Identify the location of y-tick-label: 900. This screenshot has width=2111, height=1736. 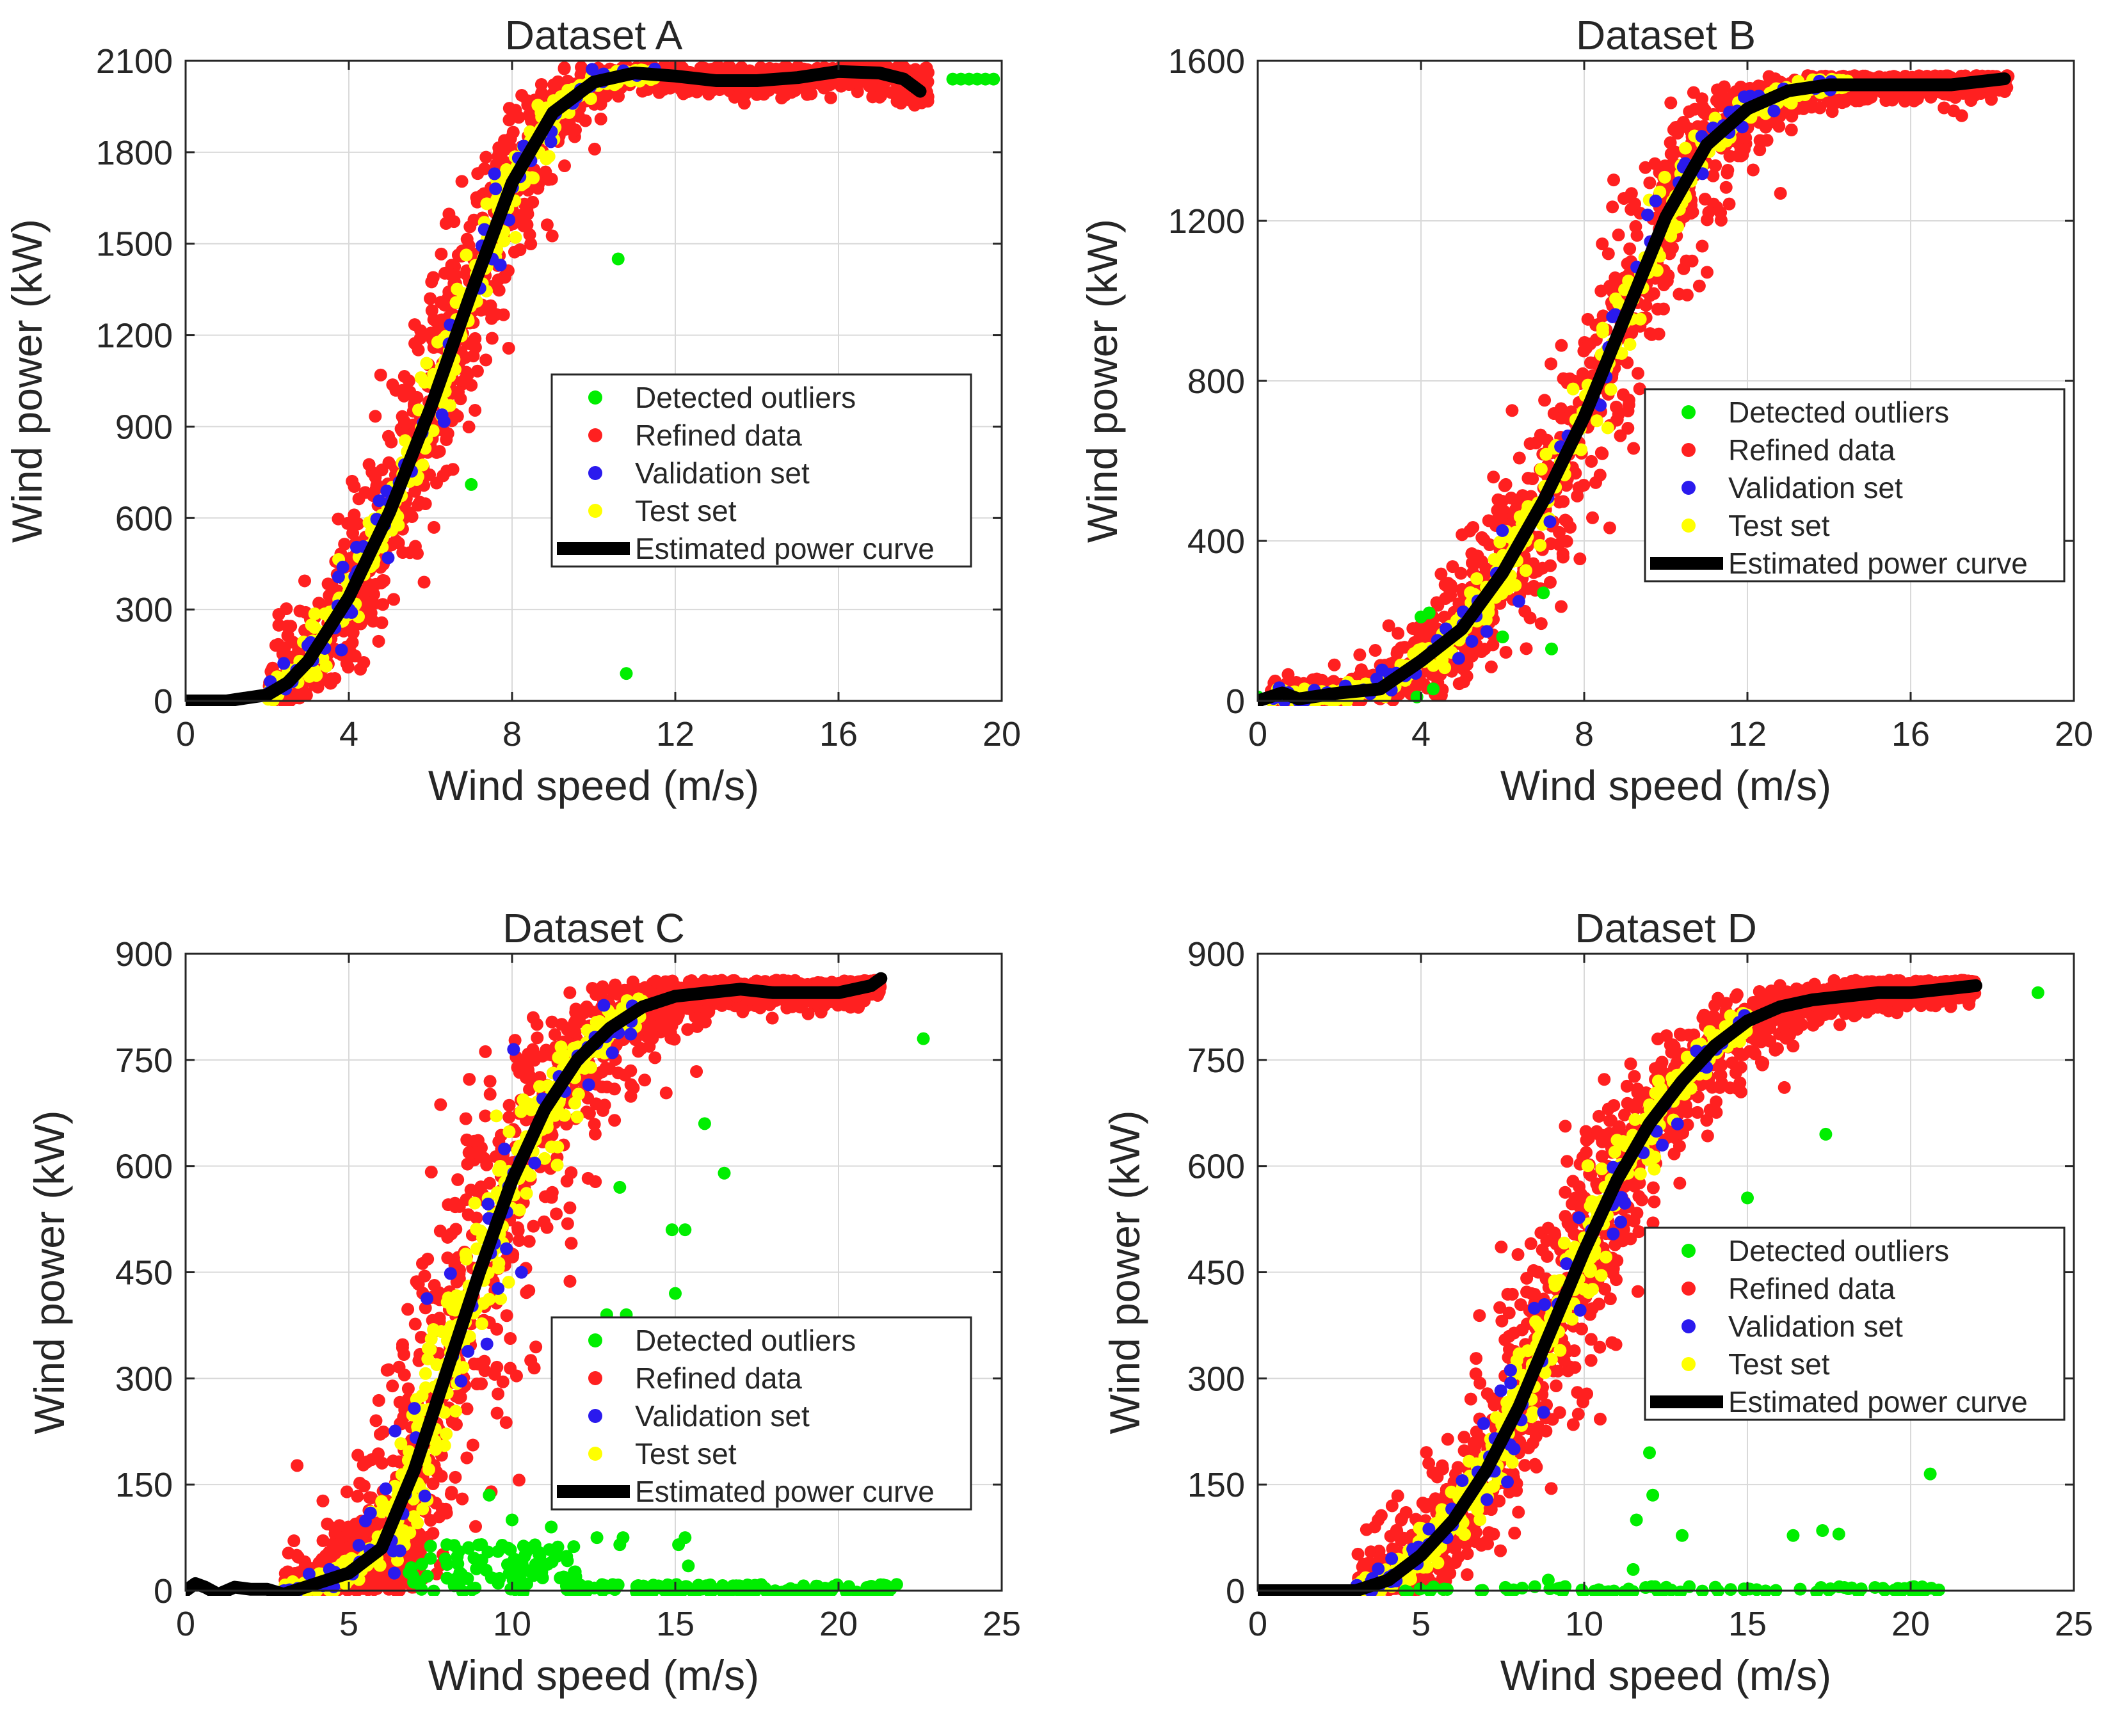
(144, 427).